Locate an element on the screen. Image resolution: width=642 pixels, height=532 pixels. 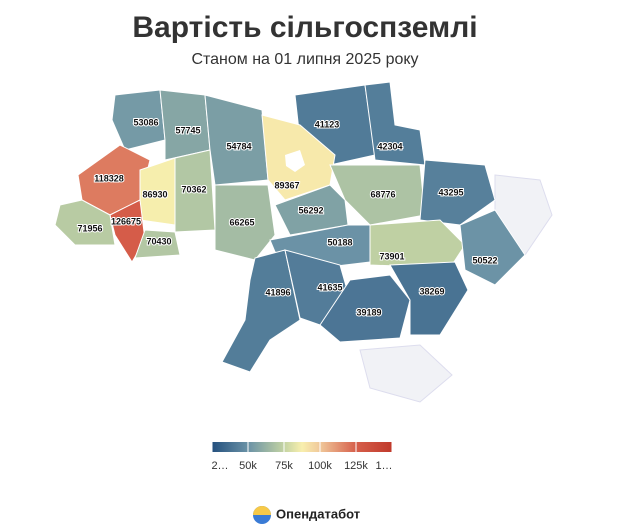
region-value: 86930 is located at coordinates (154, 194).